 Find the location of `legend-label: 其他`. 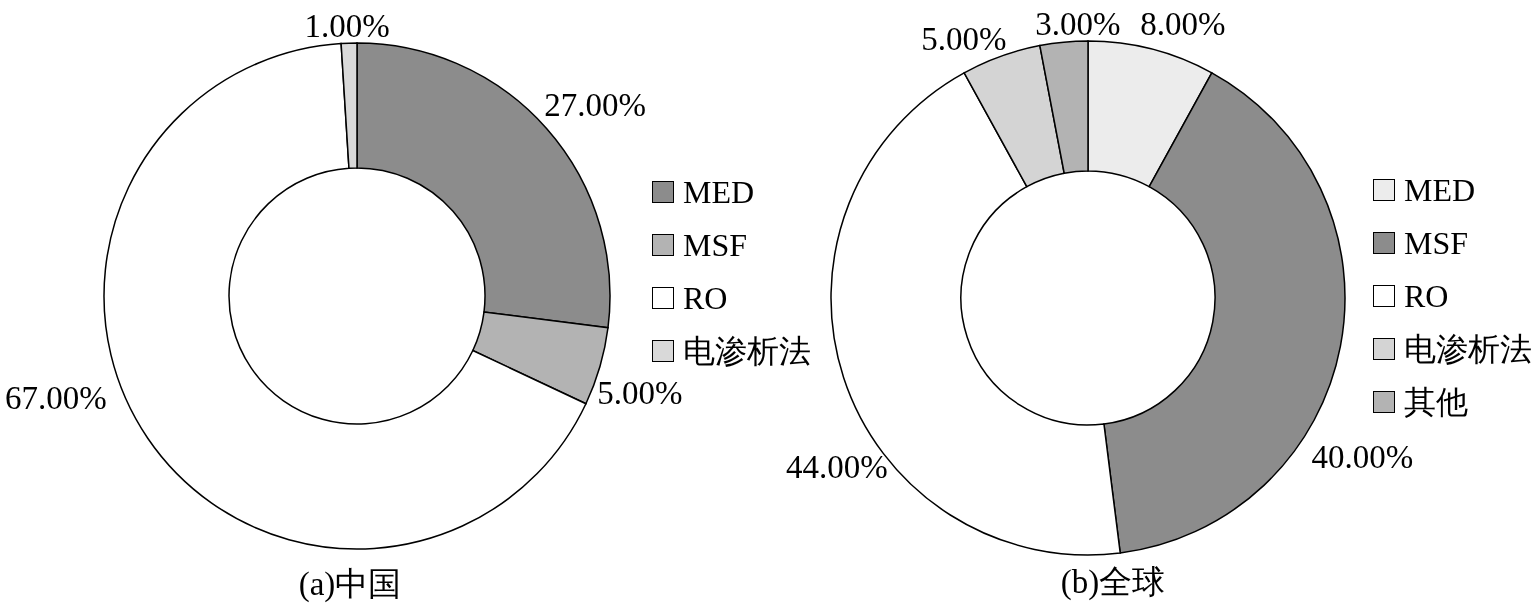

legend-label: 其他 is located at coordinates (1436, 401).